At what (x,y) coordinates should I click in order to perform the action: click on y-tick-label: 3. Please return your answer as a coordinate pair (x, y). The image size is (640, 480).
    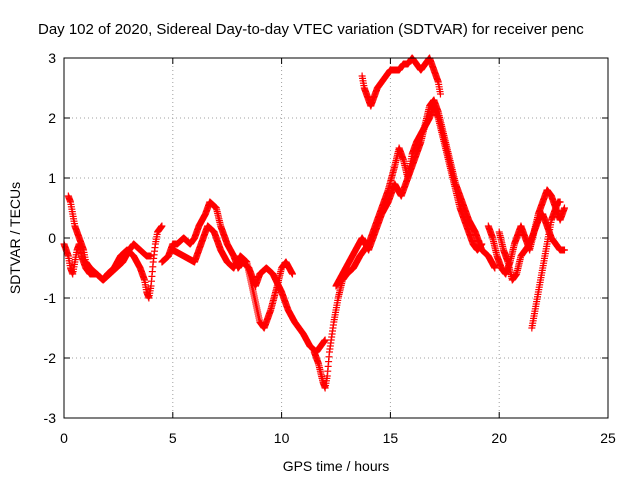
    Looking at the image, I should click on (52, 58).